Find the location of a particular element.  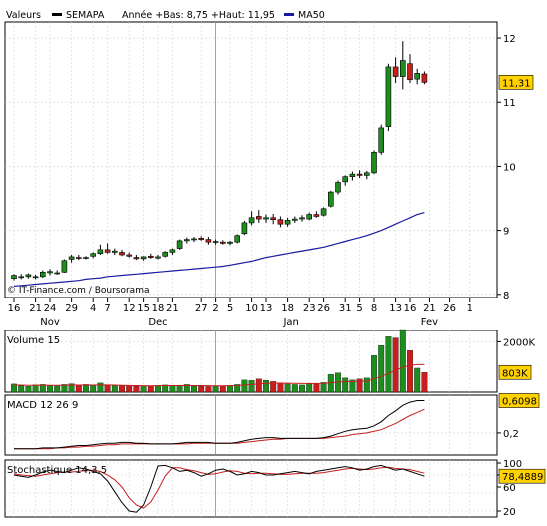

x-tick-label: 10 is located at coordinates (251, 308).